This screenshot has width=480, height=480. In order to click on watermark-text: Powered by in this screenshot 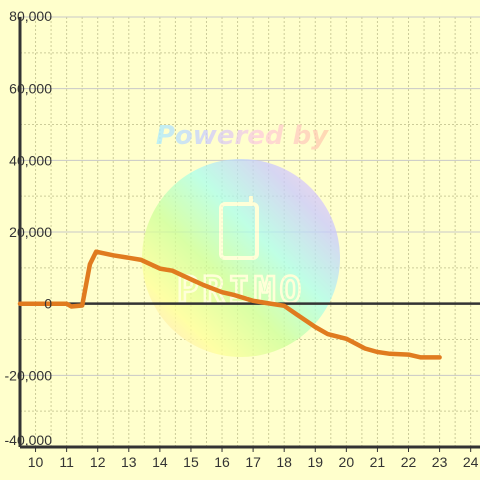, I will do `click(242, 136)`.